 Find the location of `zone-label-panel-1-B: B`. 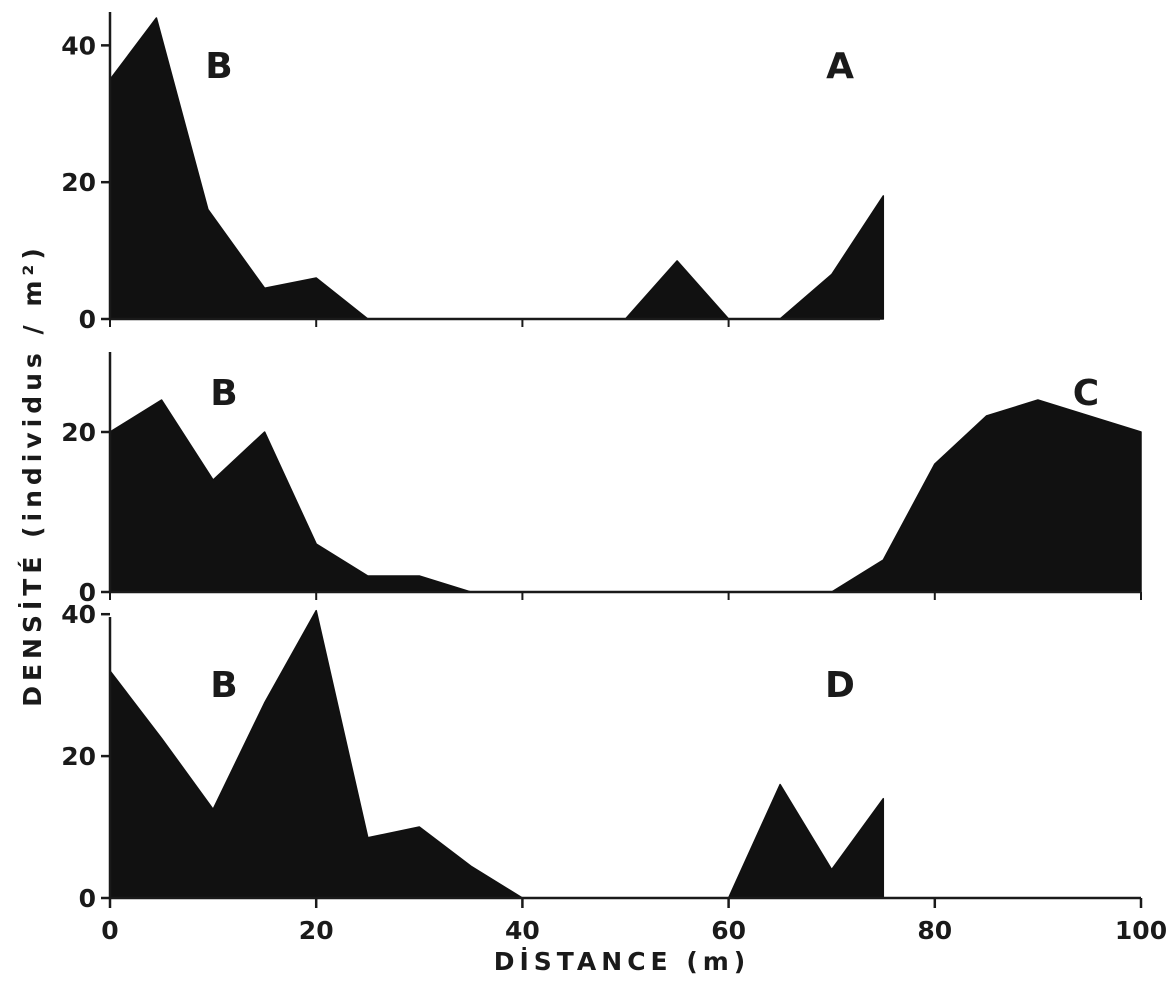

zone-label-panel-1-B: B is located at coordinates (218, 66).